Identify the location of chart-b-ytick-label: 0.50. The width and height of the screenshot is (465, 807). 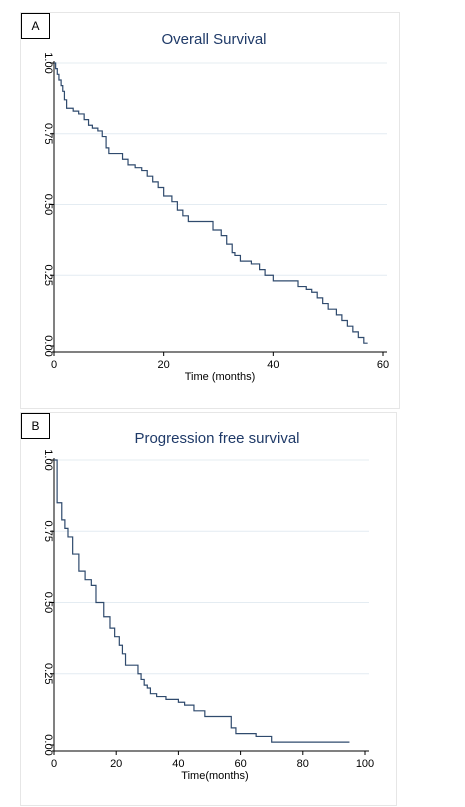
(48, 602).